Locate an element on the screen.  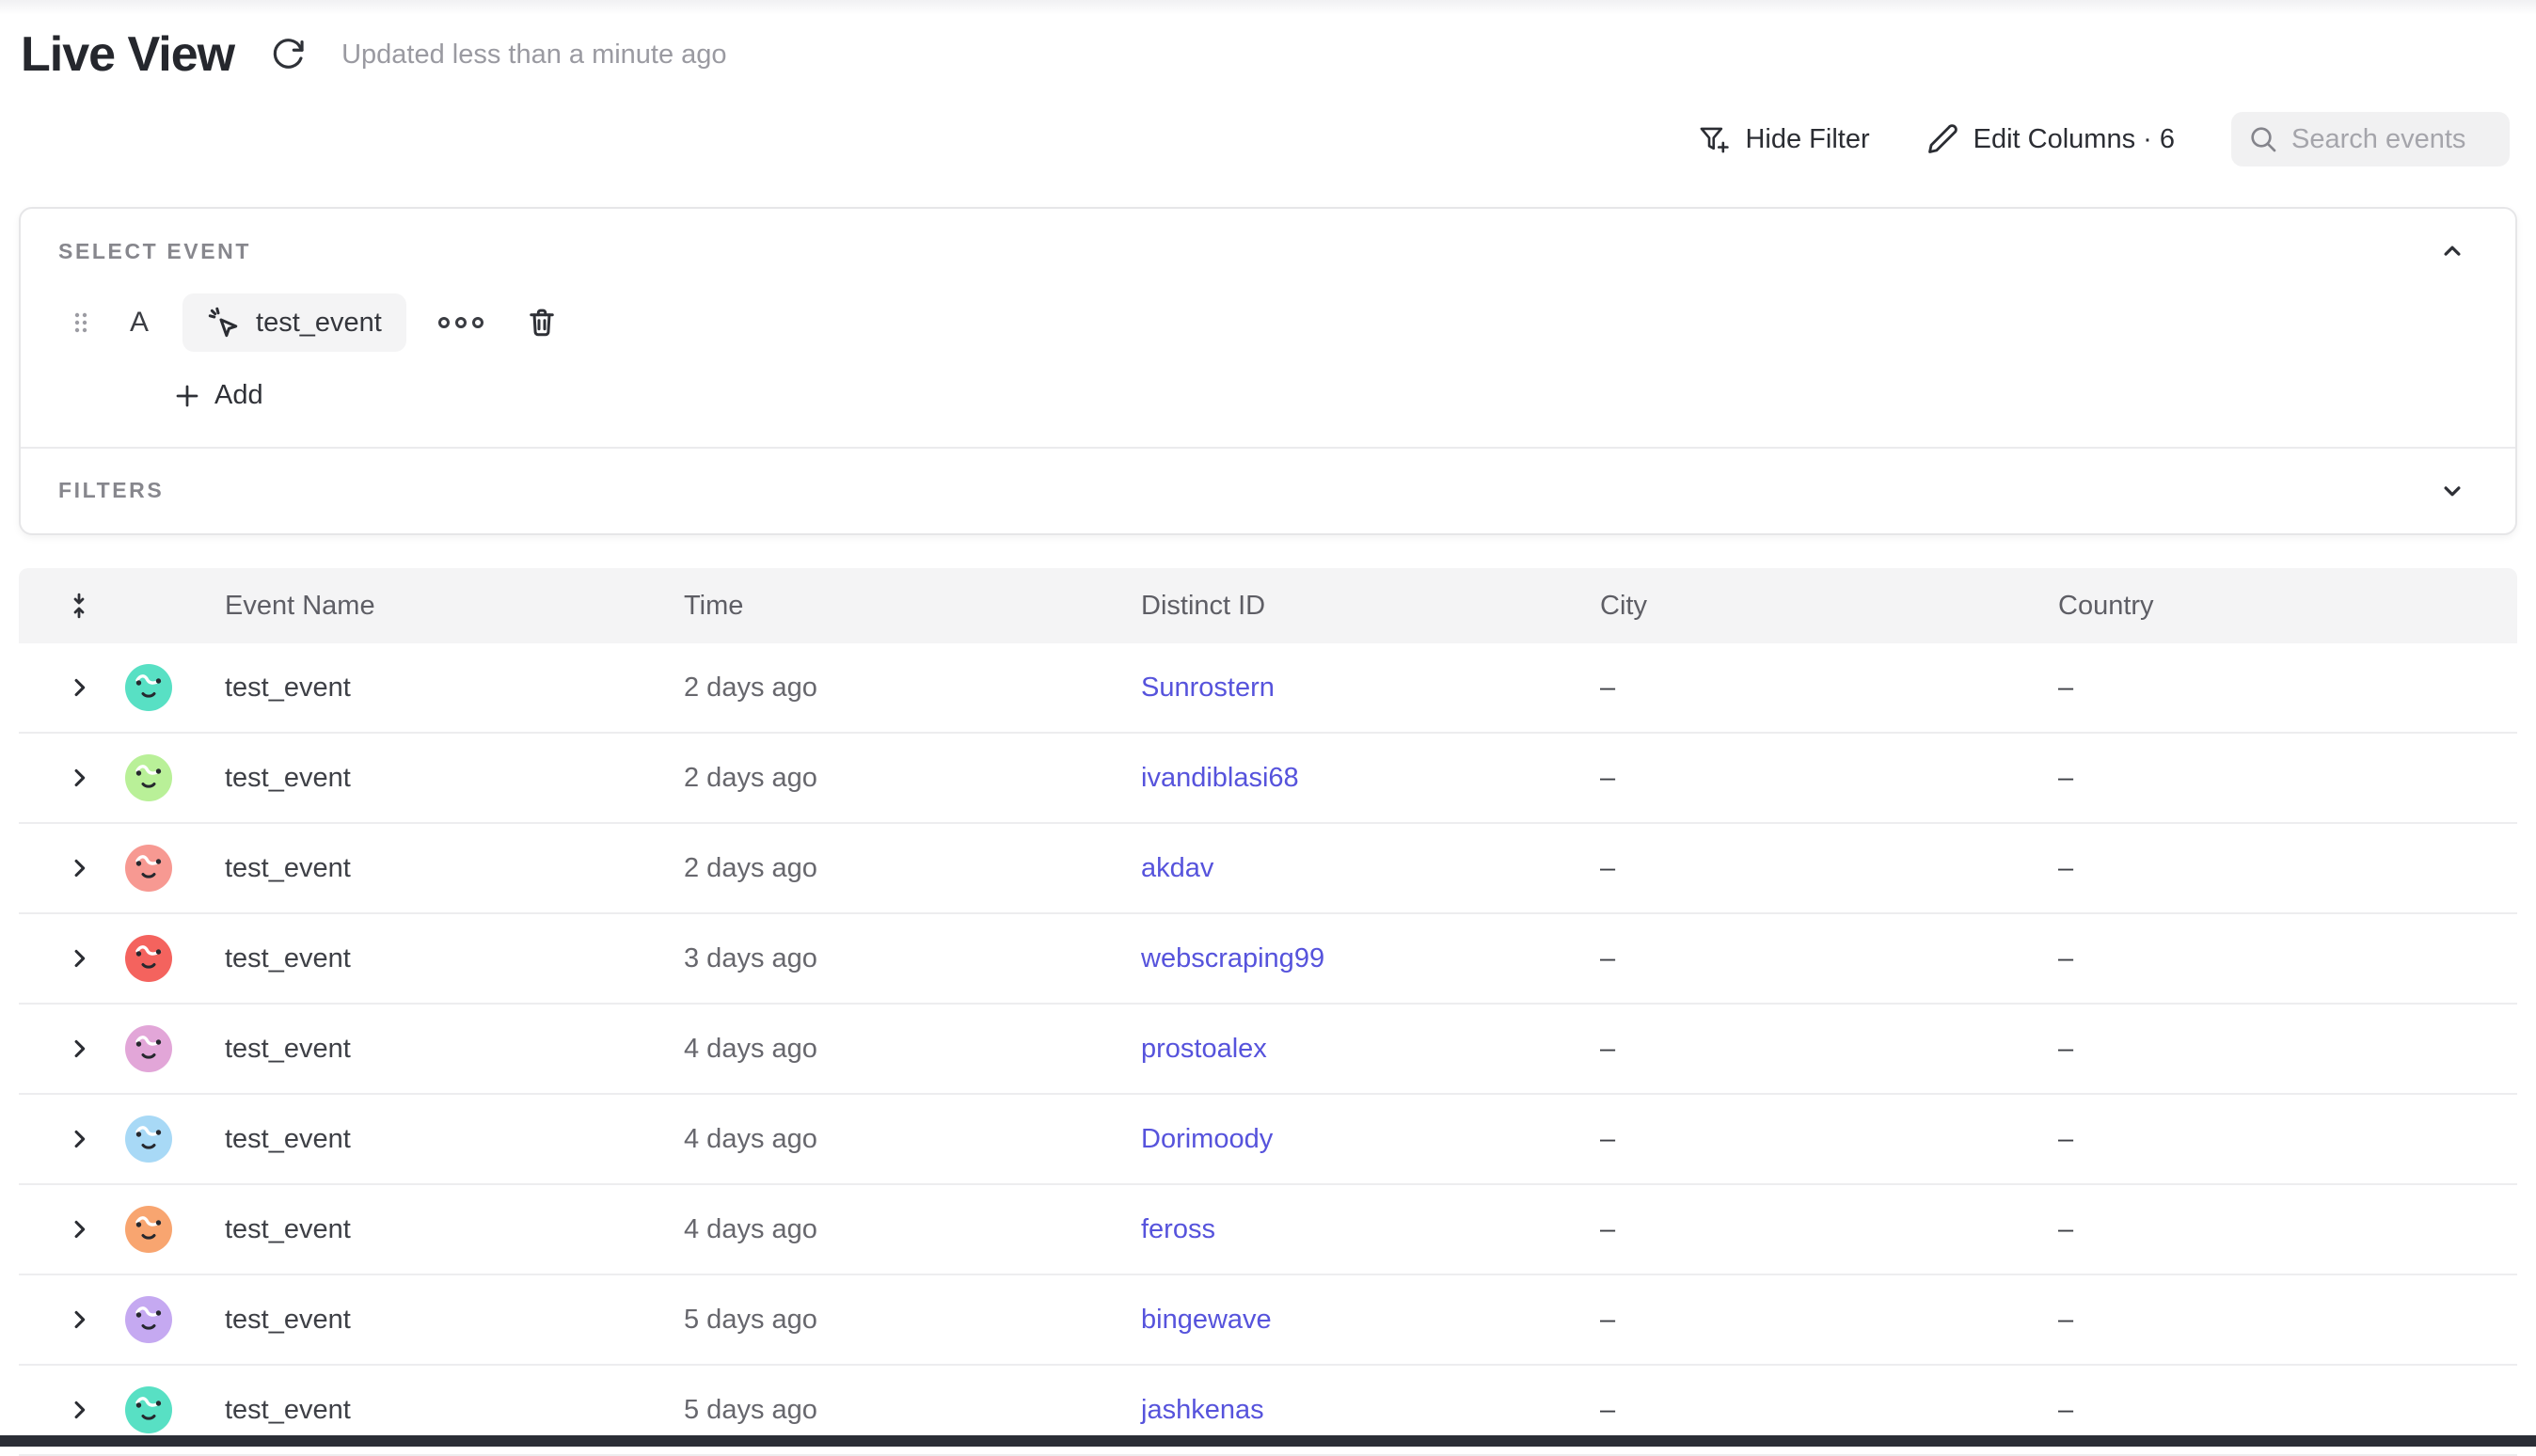
drag-handle-icon is located at coordinates (80, 322).